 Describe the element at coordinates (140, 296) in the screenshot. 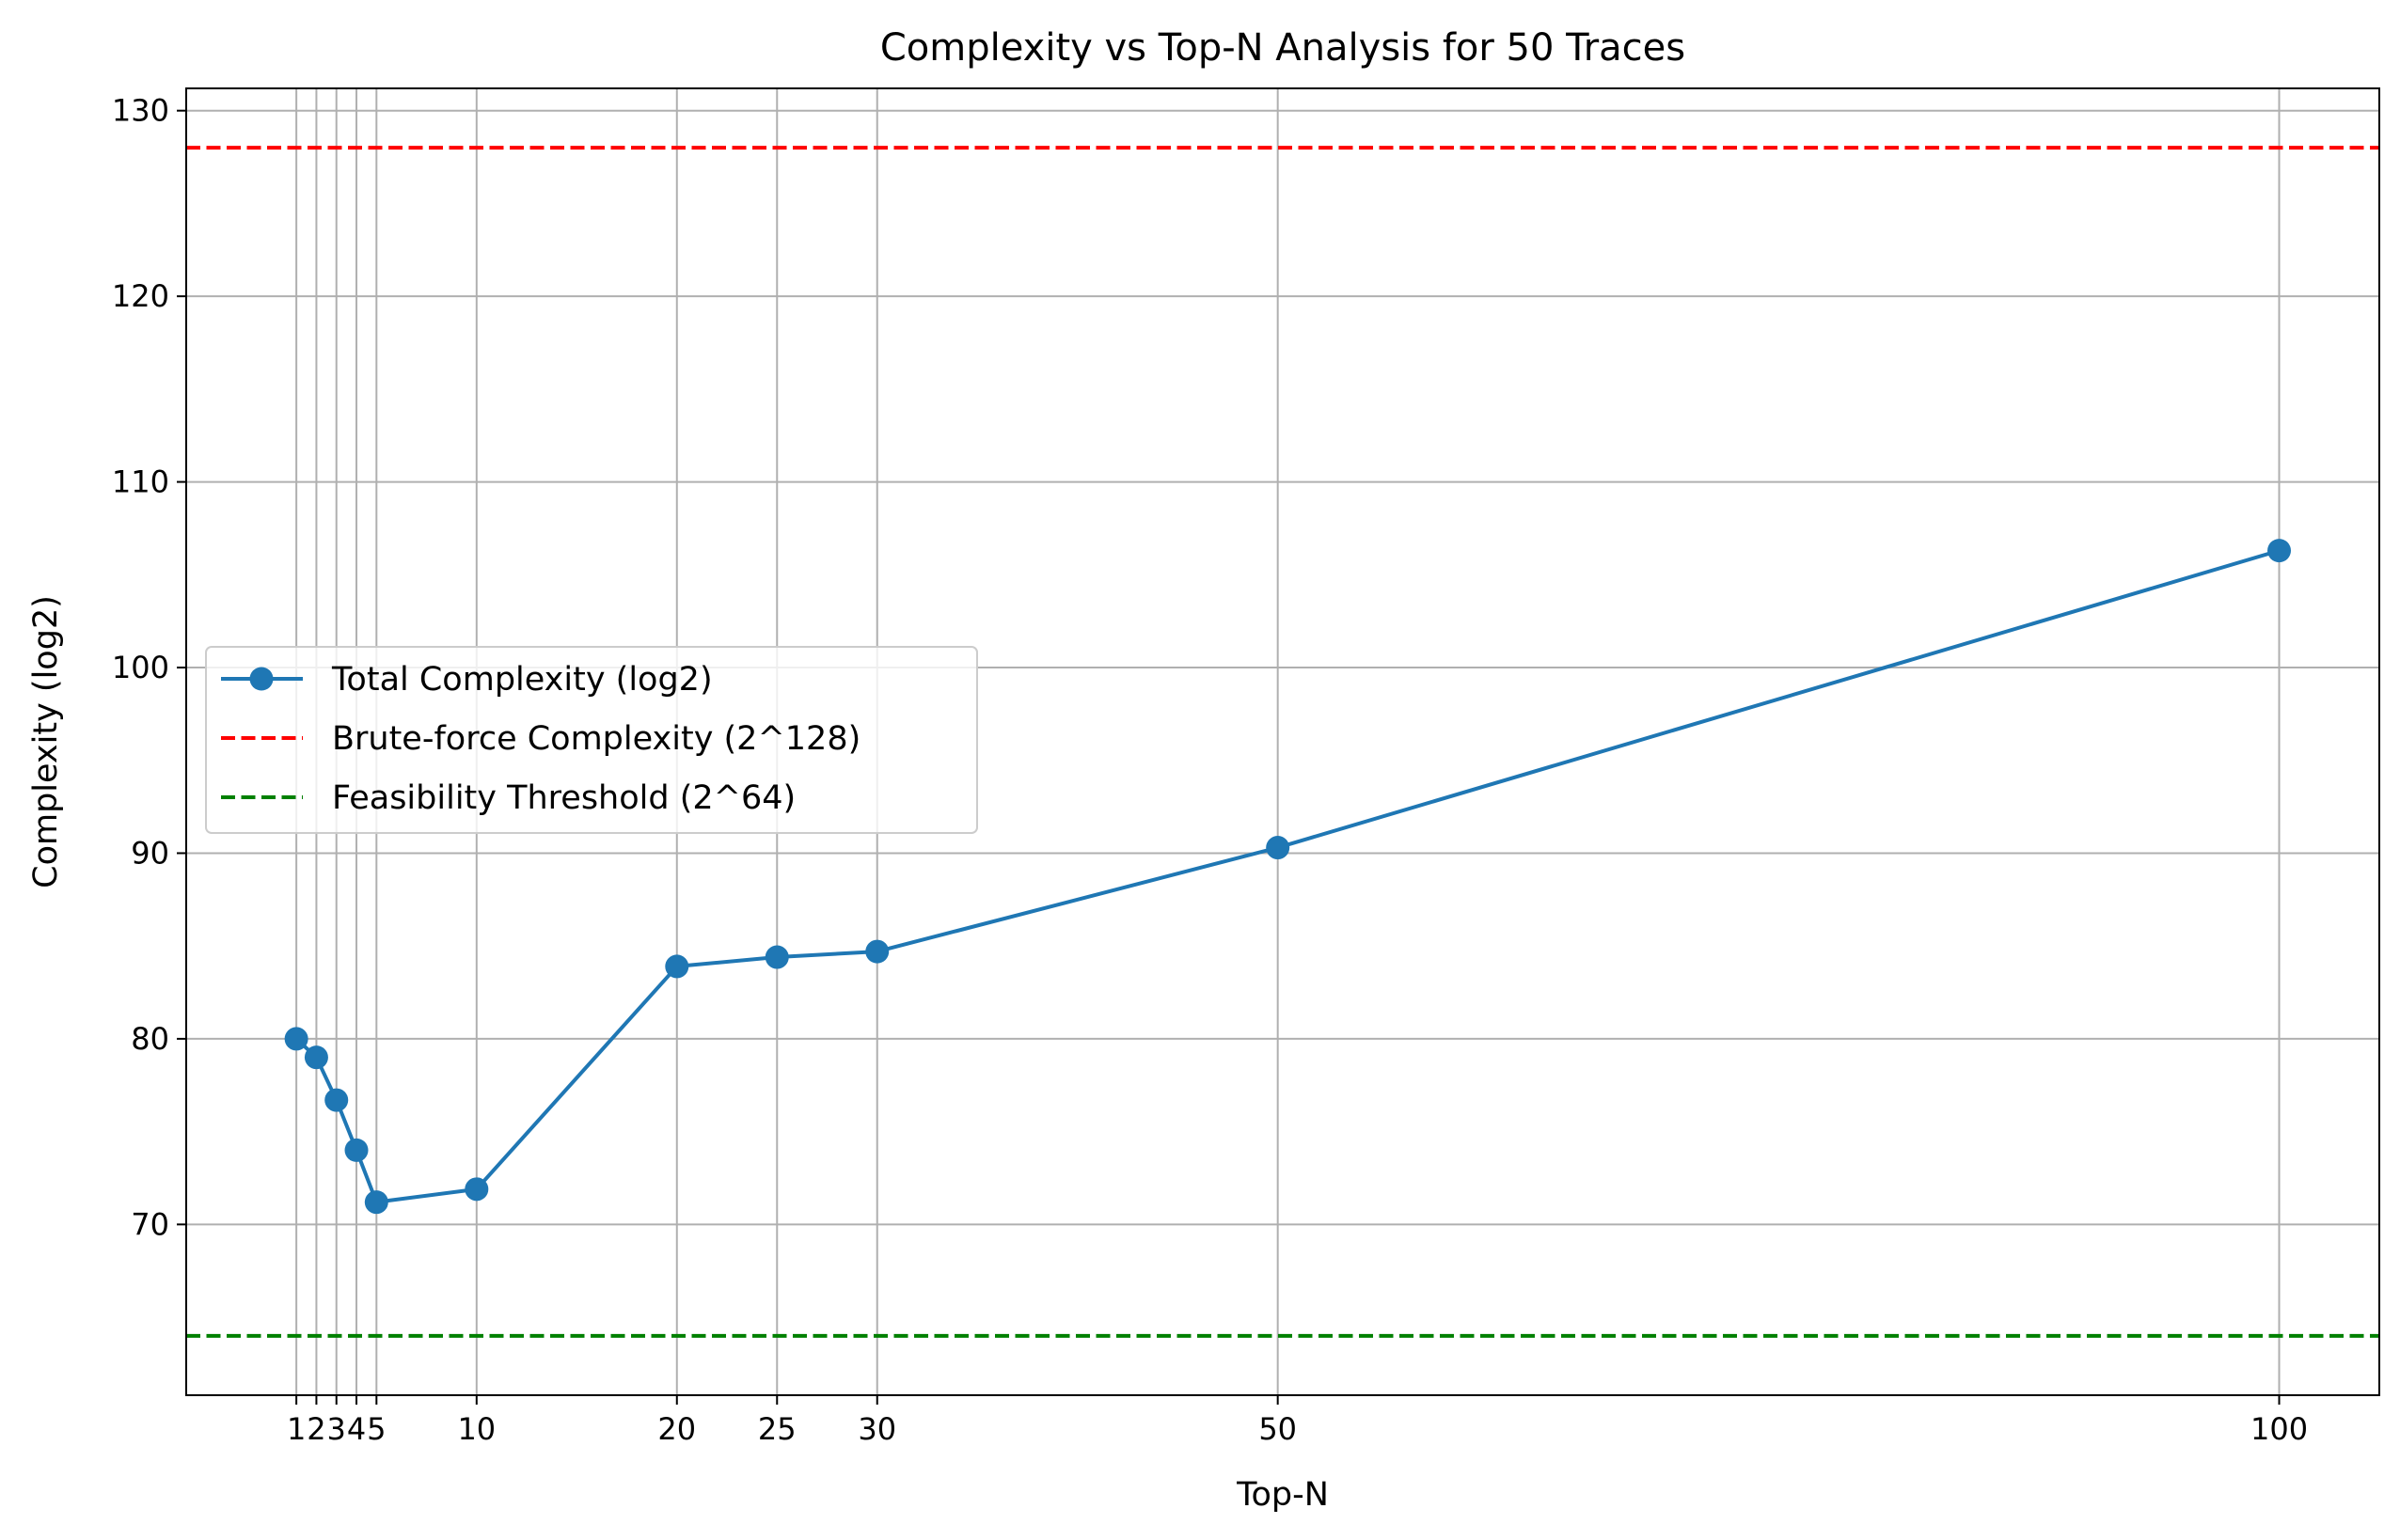

I see `y-tick-label: 120` at that location.